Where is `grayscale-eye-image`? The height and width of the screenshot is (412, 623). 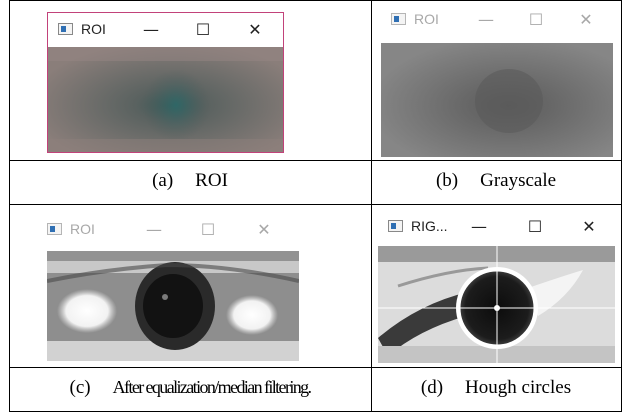 grayscale-eye-image is located at coordinates (497, 100).